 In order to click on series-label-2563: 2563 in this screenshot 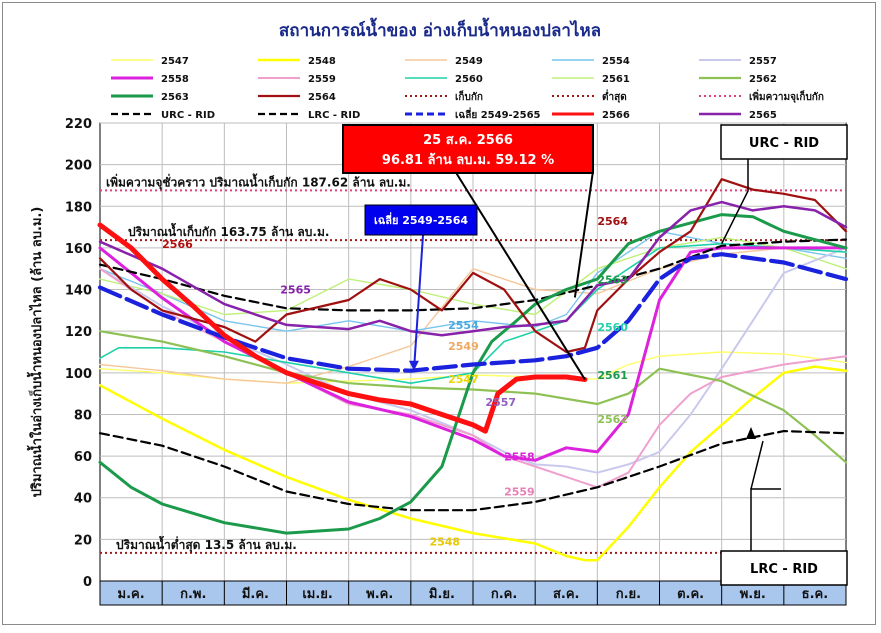, I will do `click(612, 279)`.